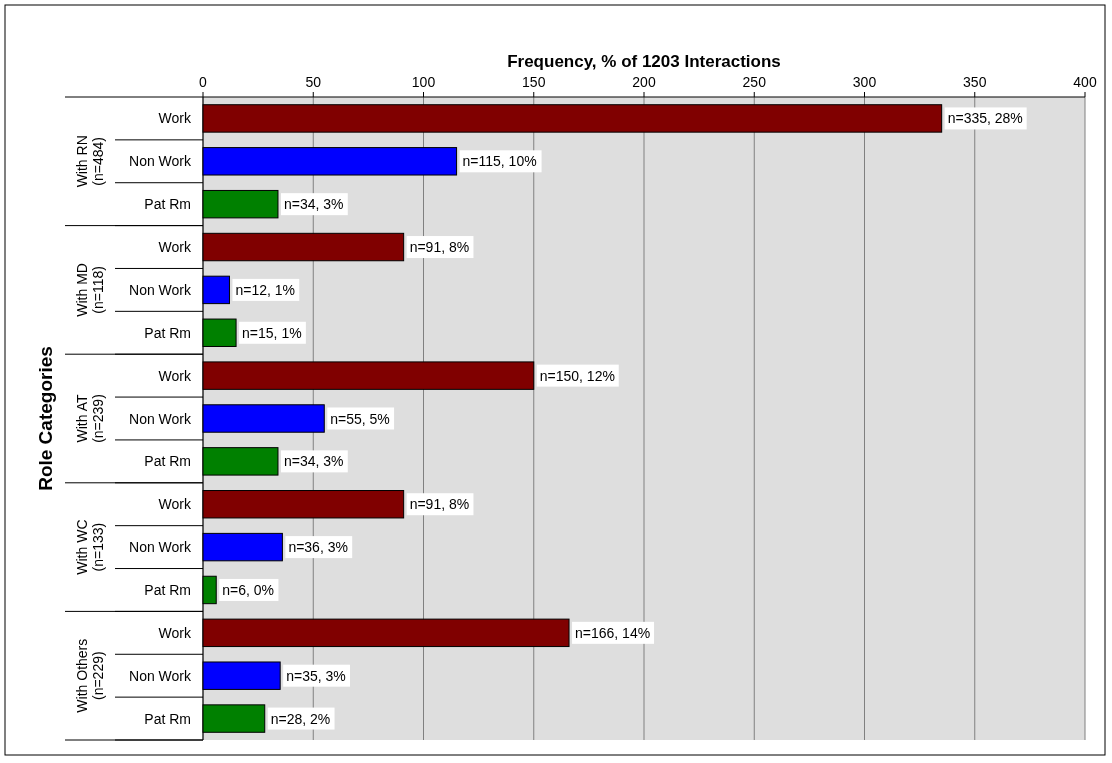  What do you see at coordinates (265, 289) in the screenshot?
I see `data-label: n=12, 1%` at bounding box center [265, 289].